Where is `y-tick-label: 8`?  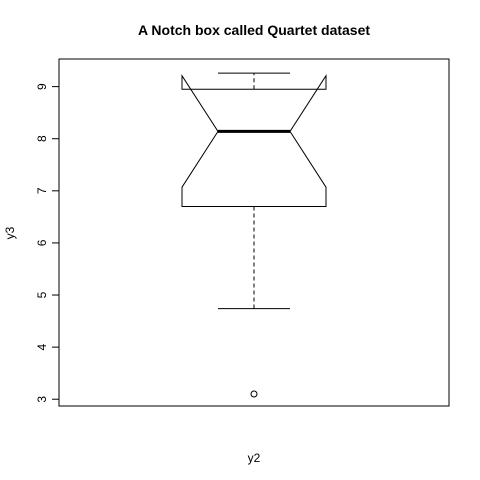
y-tick-label: 8 is located at coordinates (42, 138).